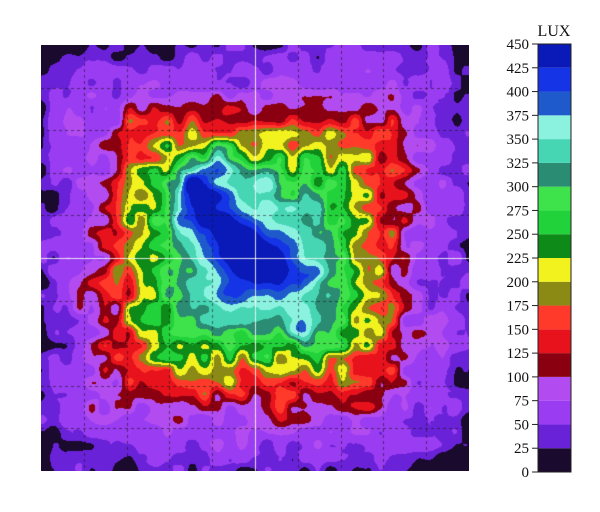  I want to click on colorbar-bands, so click(554, 258).